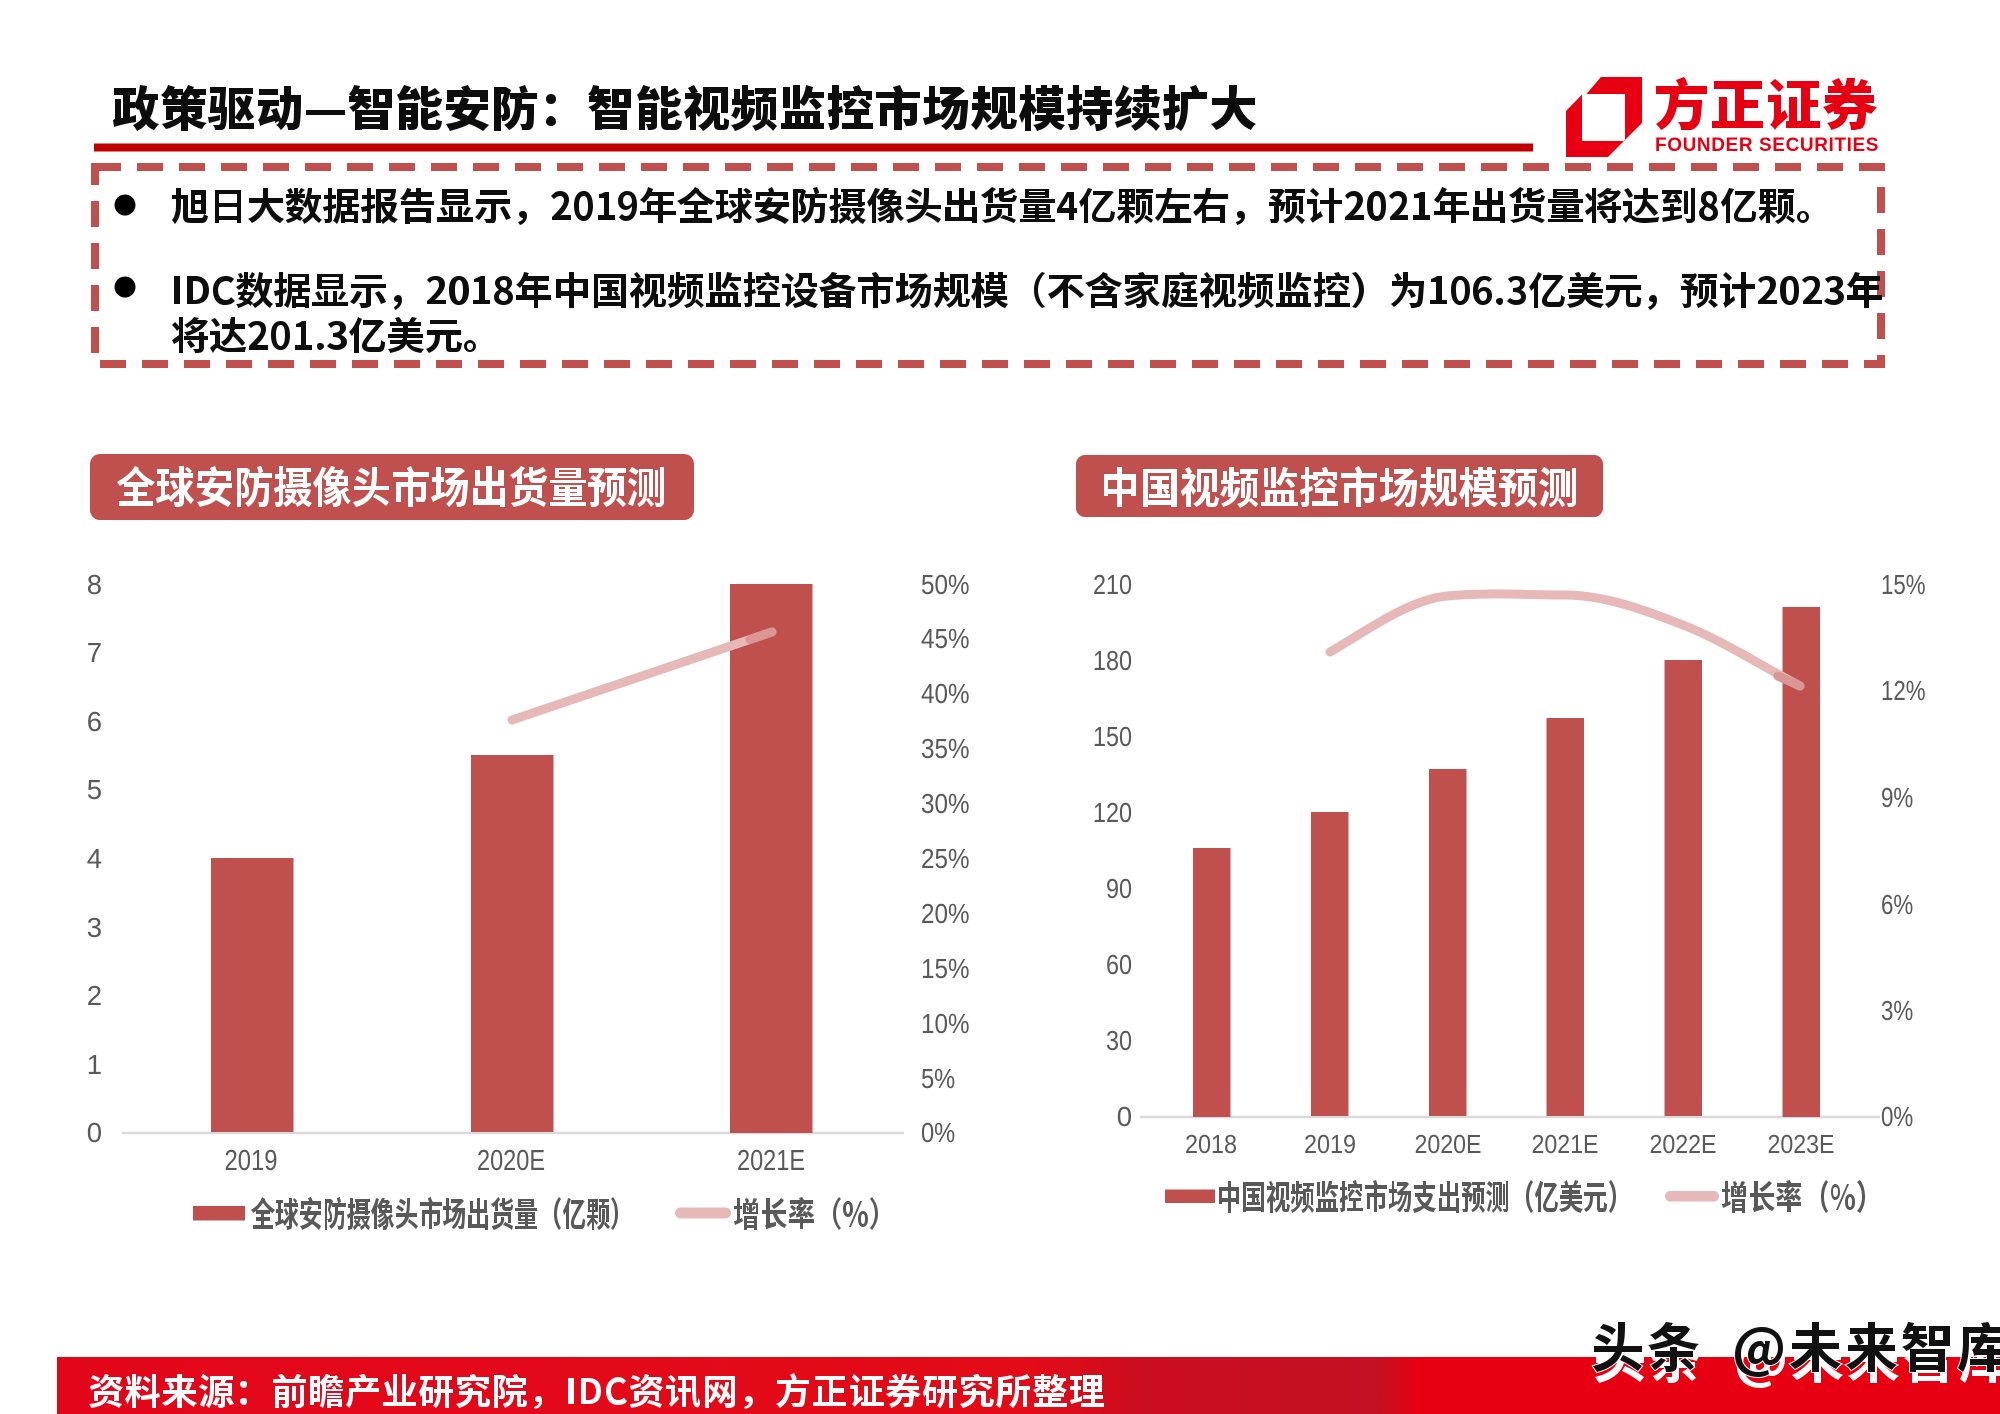 The image size is (2000, 1414). I want to click on svg-text: 2, so click(94, 995).